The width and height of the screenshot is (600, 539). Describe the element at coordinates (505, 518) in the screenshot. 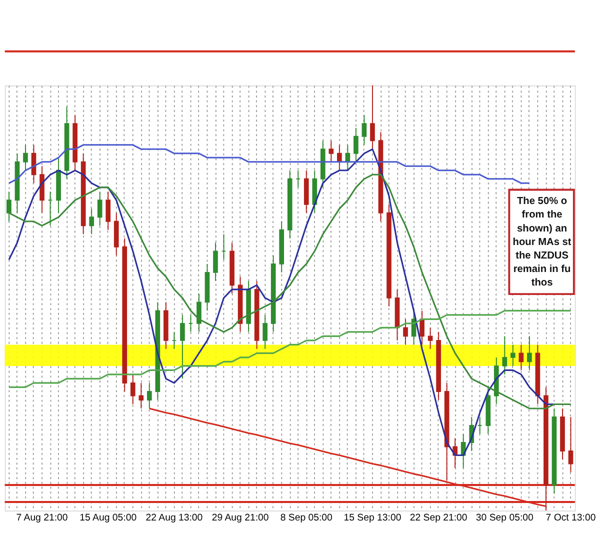

I see `x-tick-label: 30 Sep 05:00` at that location.